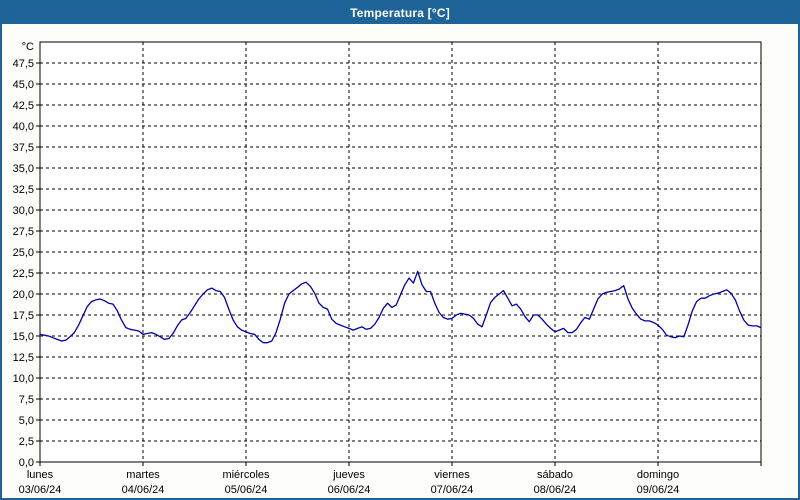  I want to click on y-tick-label: 15,0, so click(23, 337).